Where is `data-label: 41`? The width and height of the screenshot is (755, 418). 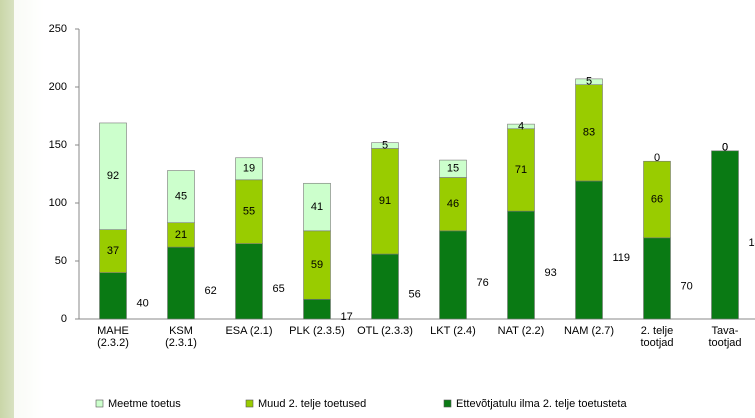 data-label: 41 is located at coordinates (317, 207).